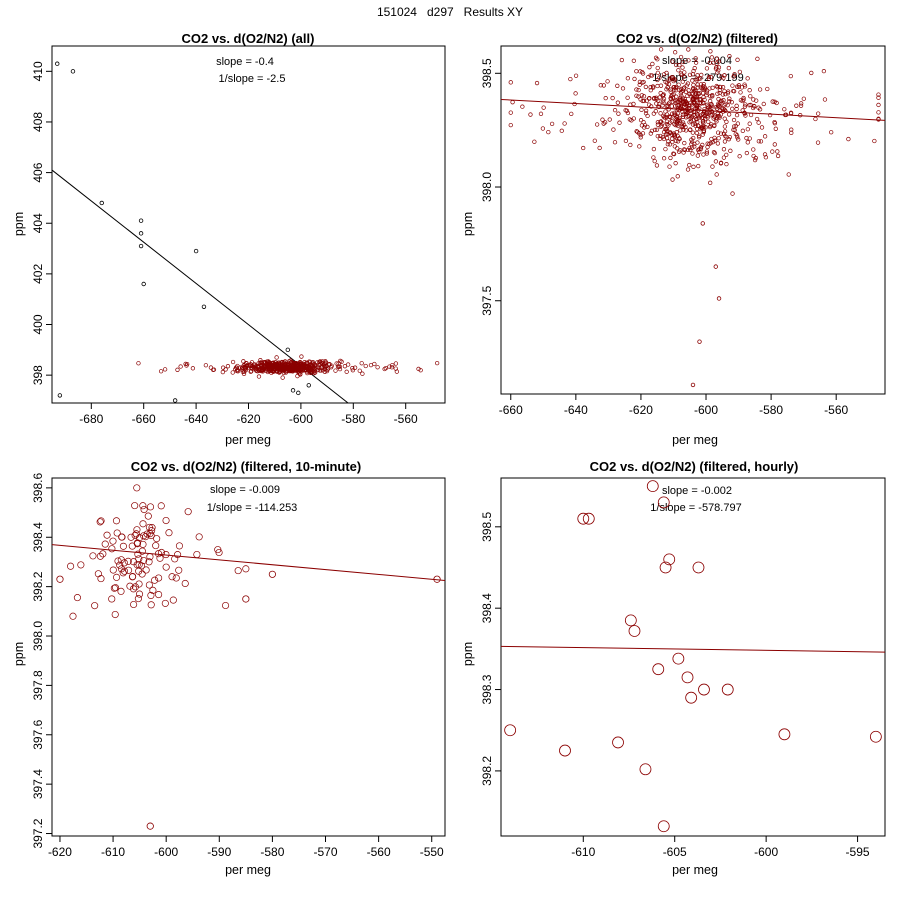 The image size is (900, 900). What do you see at coordinates (38, 784) in the screenshot?
I see `y-tick-label: 397.4` at bounding box center [38, 784].